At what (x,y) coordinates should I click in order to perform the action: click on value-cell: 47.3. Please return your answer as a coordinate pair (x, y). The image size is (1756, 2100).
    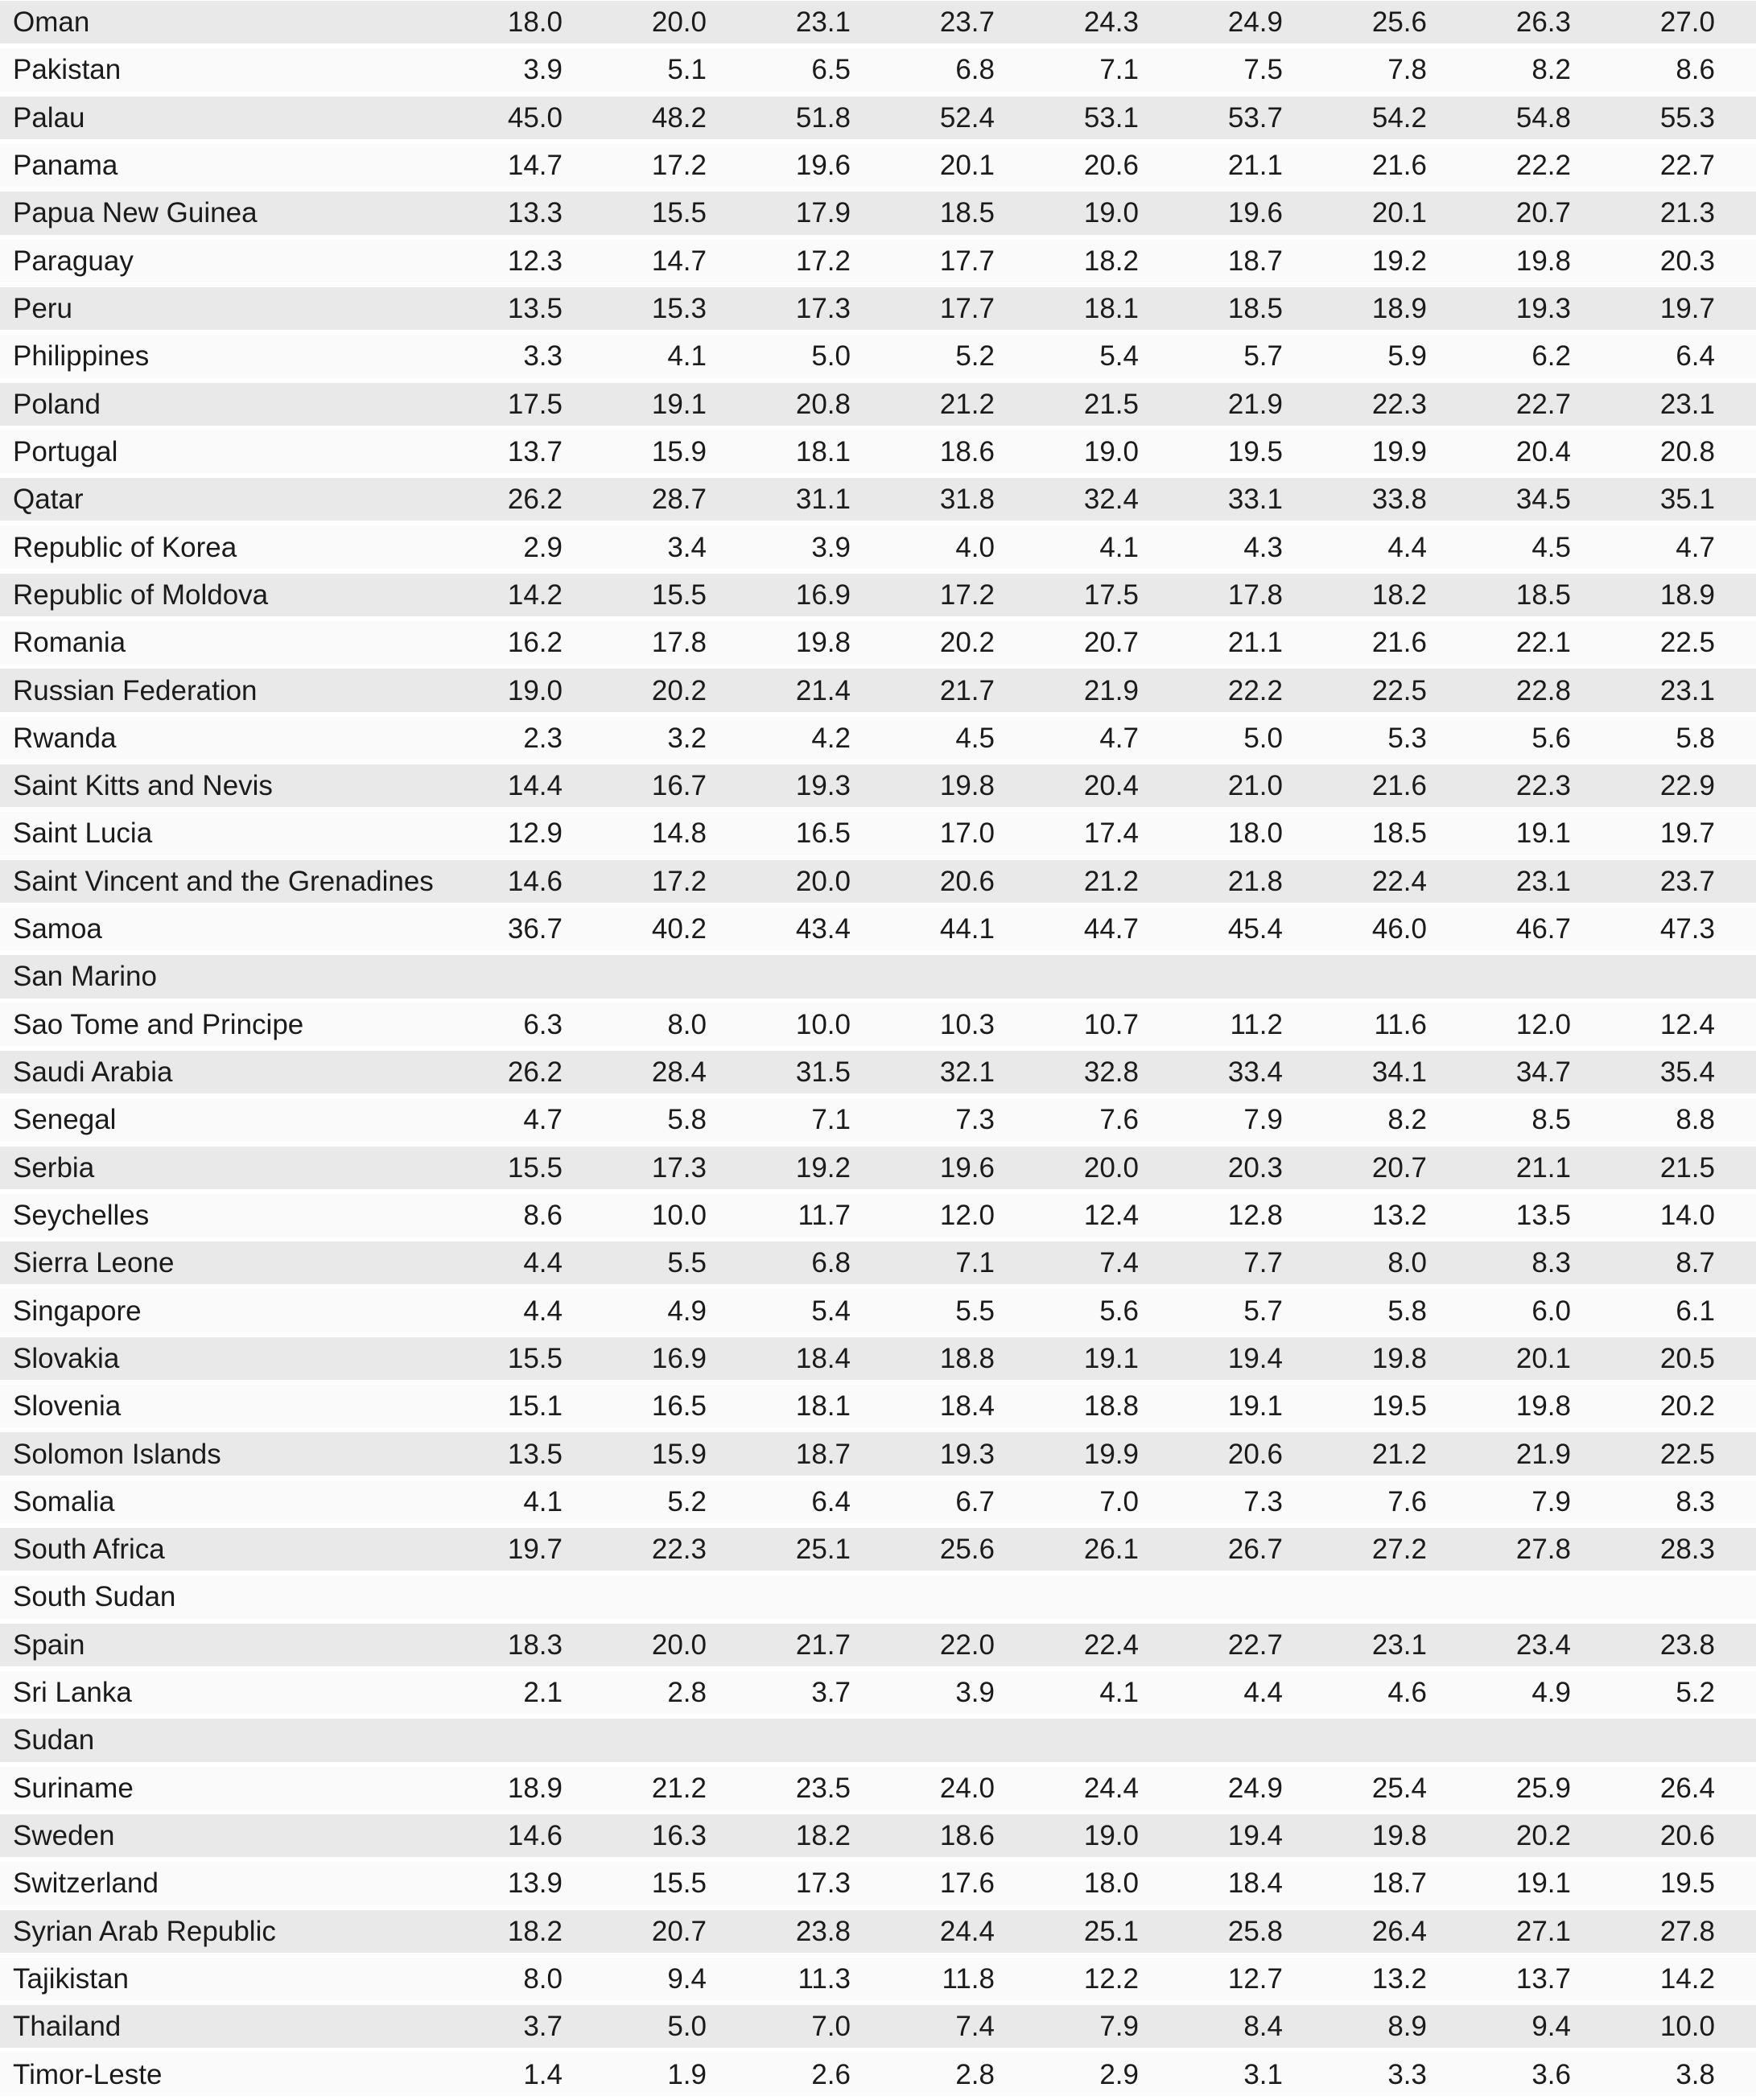
    Looking at the image, I should click on (1687, 929).